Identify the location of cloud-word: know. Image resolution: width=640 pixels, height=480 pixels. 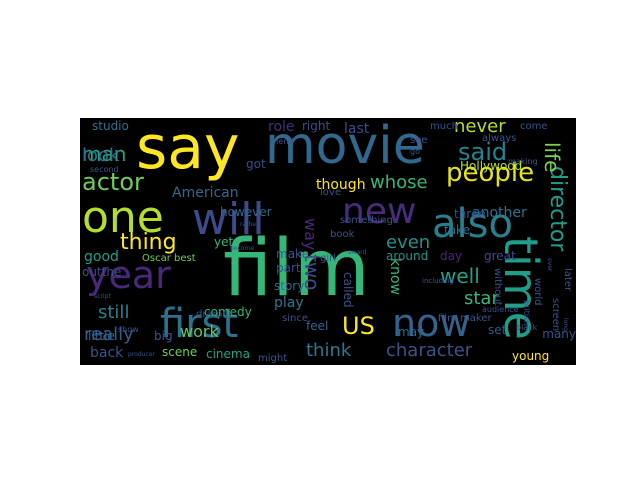
(395, 276).